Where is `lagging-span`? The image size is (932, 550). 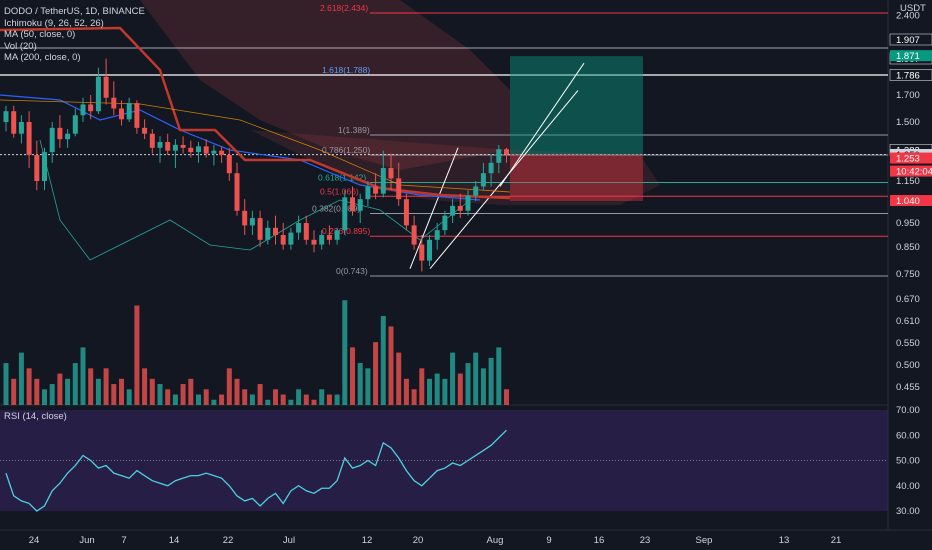 lagging-span is located at coordinates (255, 200).